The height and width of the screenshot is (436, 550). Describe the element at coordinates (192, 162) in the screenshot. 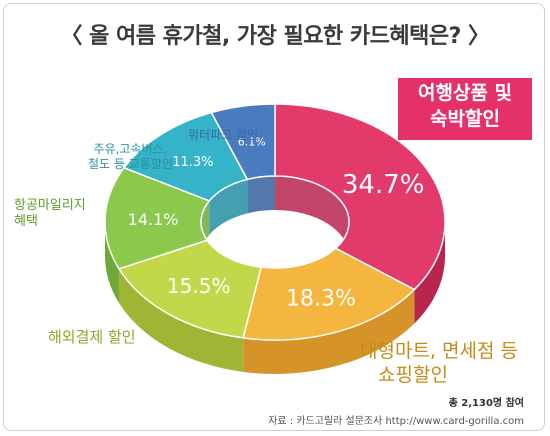

I see `value-label-4: 11.3%` at that location.